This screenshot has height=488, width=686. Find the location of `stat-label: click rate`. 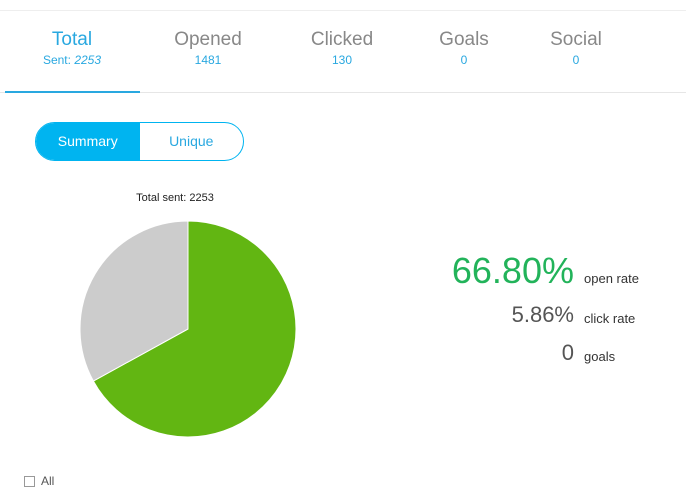

stat-label: click rate is located at coordinates (610, 318).